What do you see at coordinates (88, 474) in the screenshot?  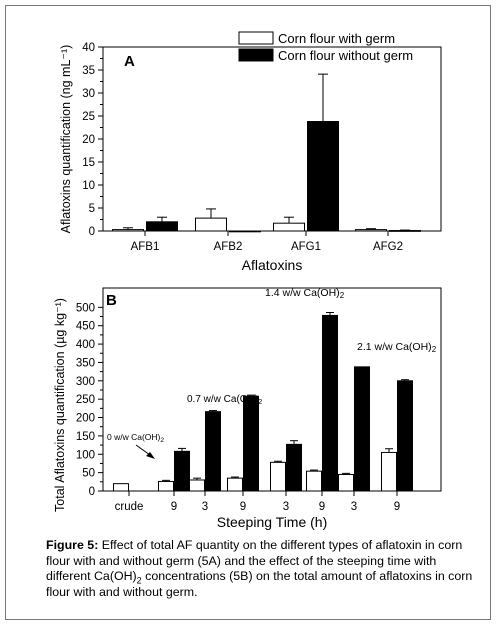 I see `y-tick-label: 50` at bounding box center [88, 474].